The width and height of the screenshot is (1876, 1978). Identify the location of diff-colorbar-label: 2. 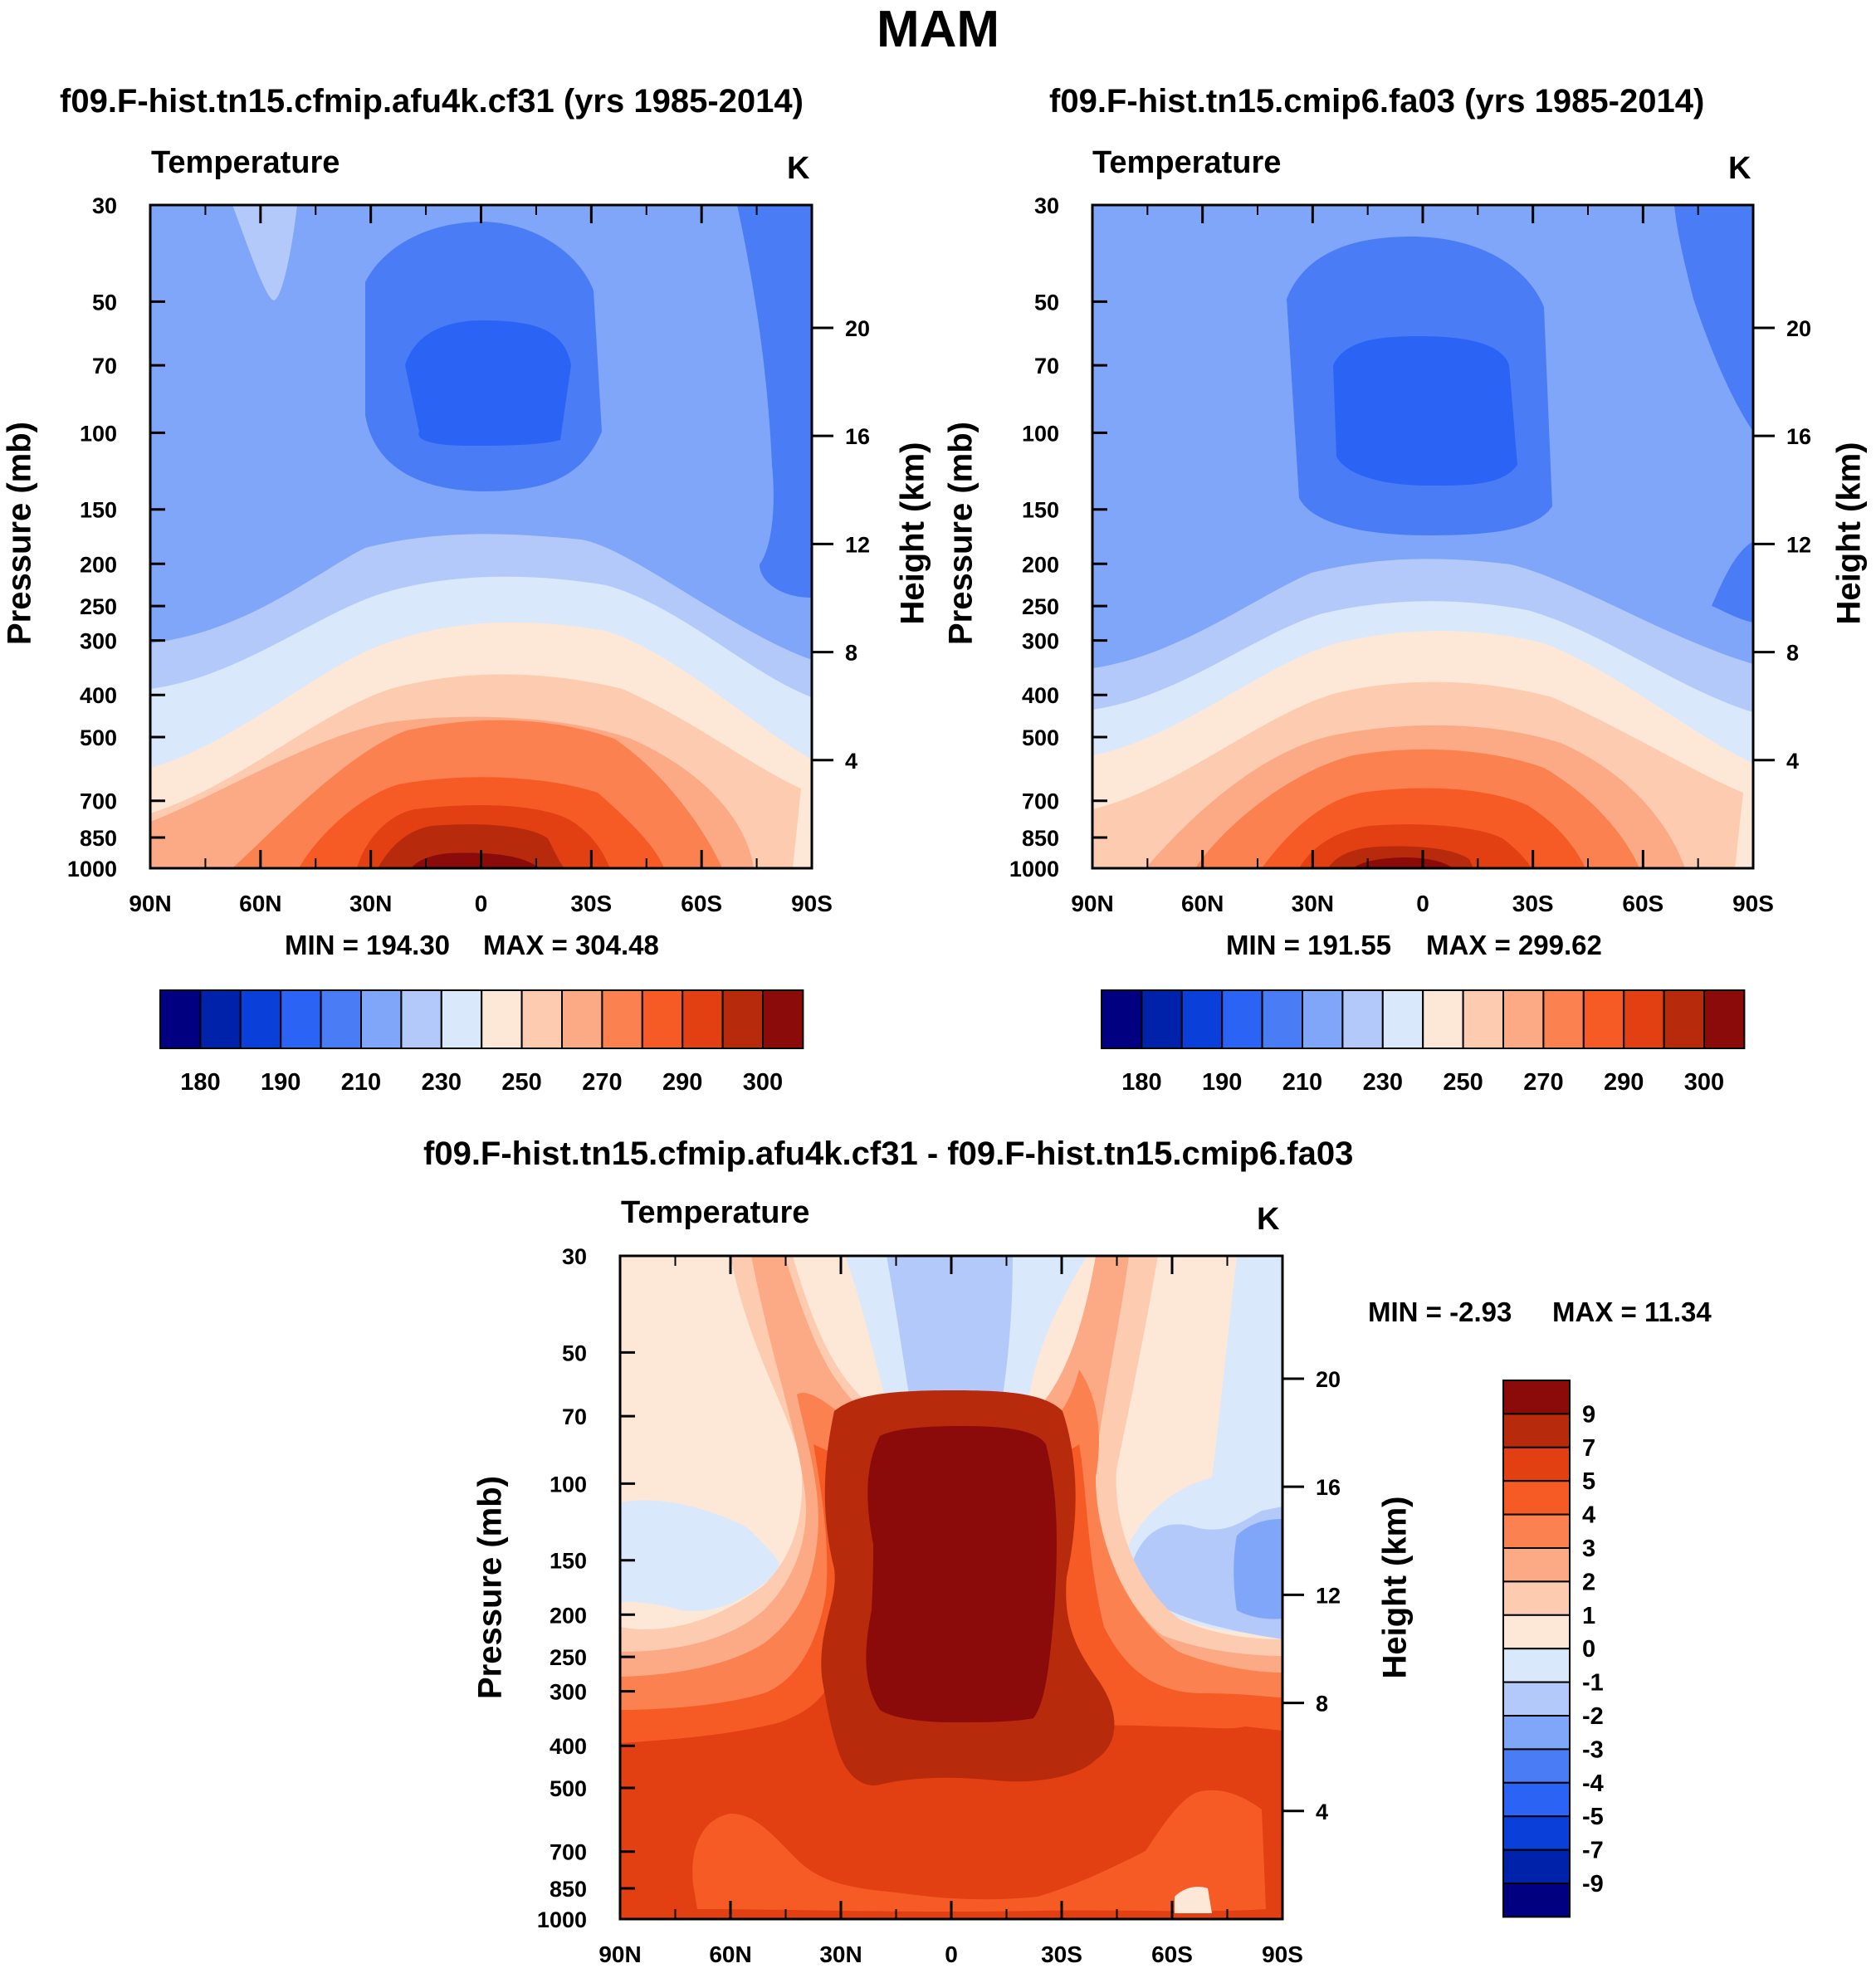
(1588, 1582).